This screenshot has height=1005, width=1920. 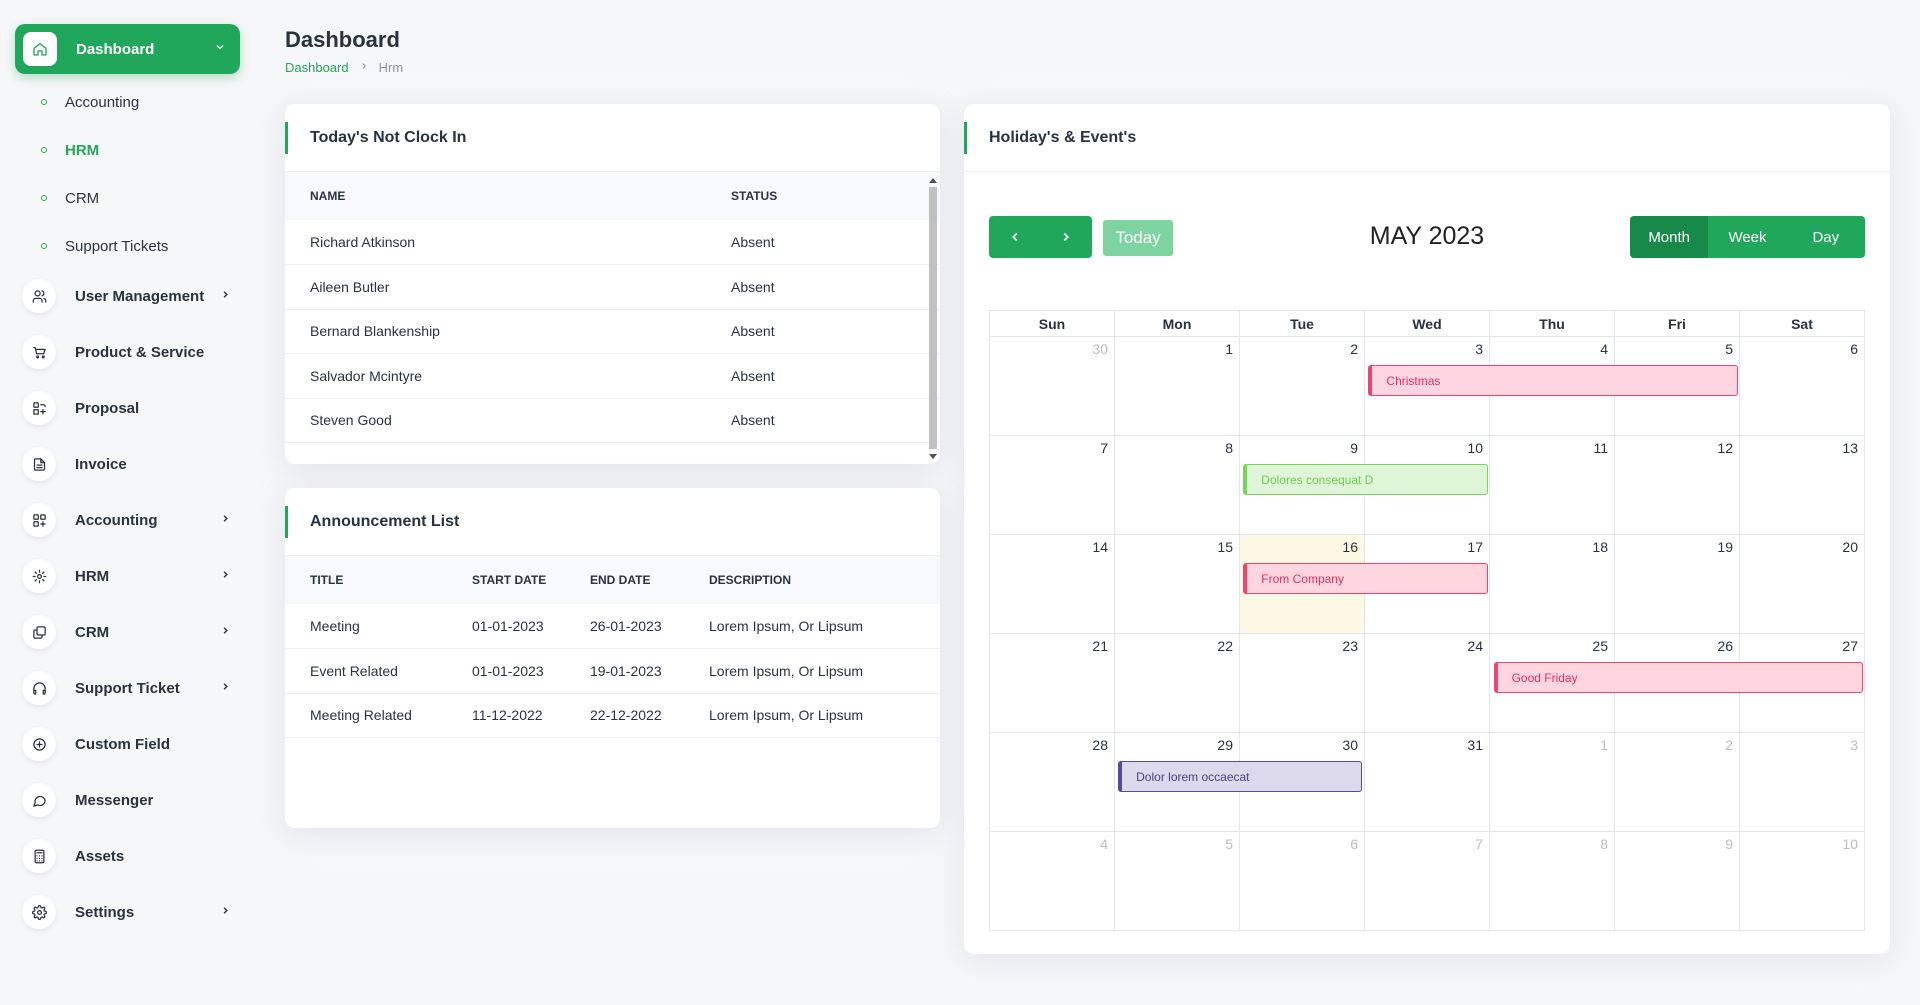 I want to click on table-scrollbar, so click(x=933, y=318).